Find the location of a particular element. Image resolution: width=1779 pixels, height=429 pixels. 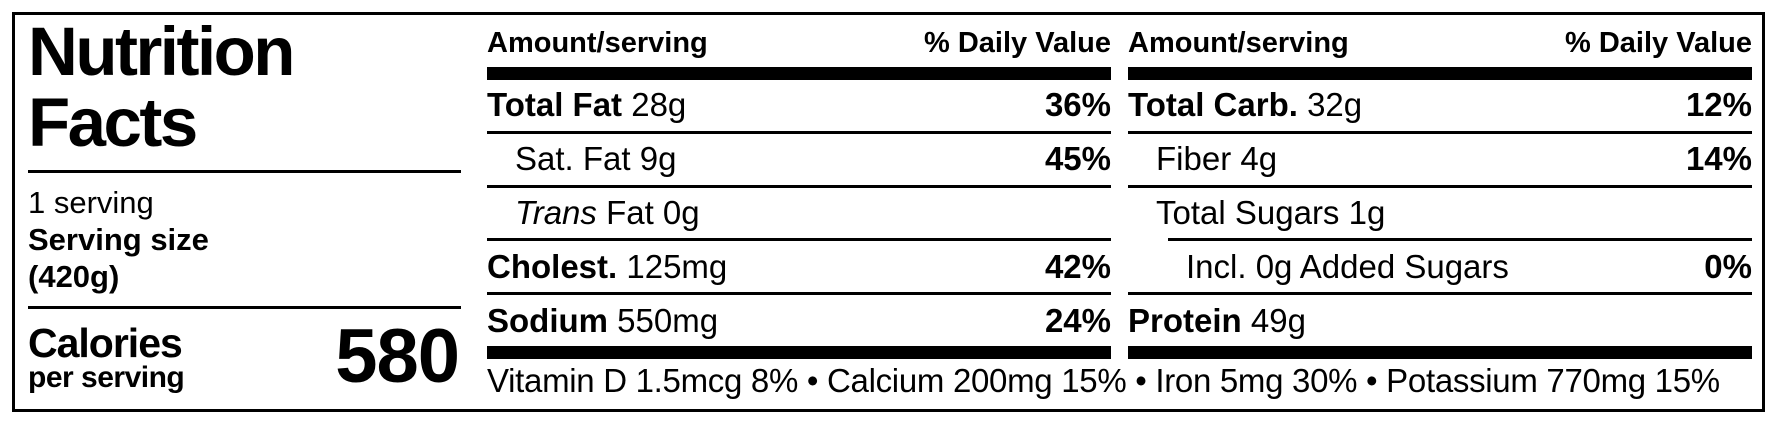

nutrient-name: Sat. Fat 9g is located at coordinates (596, 159).